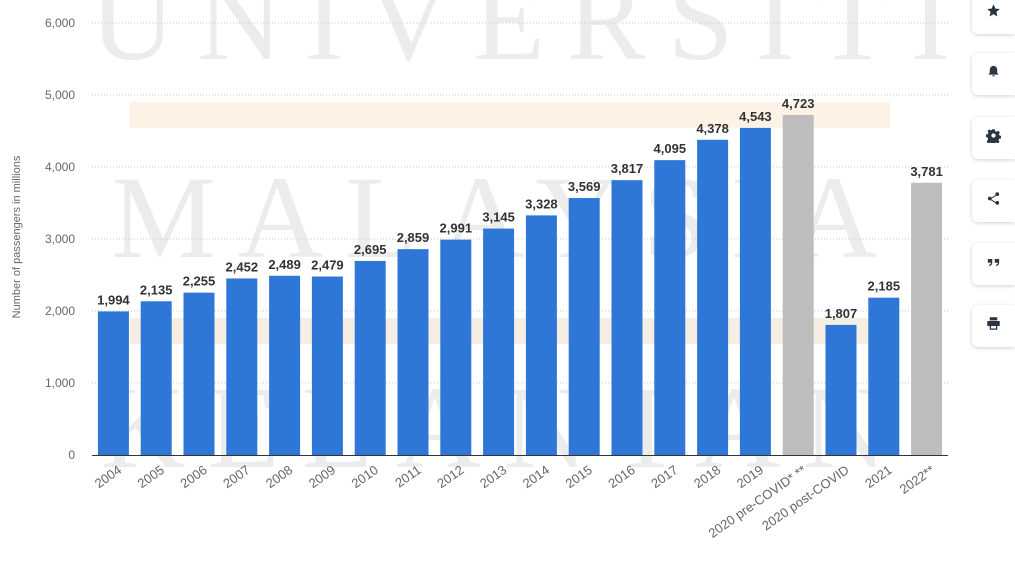  I want to click on x-tick-label: 2011, so click(408, 476).